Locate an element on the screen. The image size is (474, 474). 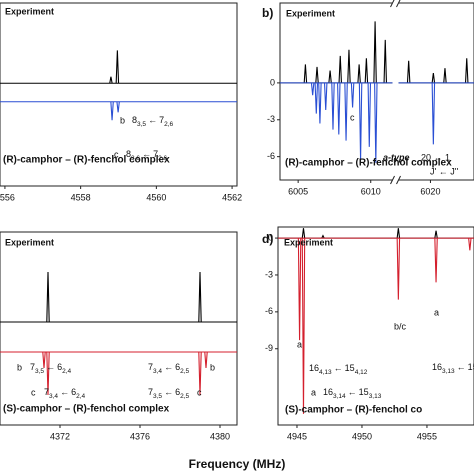
x-tick-label: 4380 is located at coordinates (220, 436).